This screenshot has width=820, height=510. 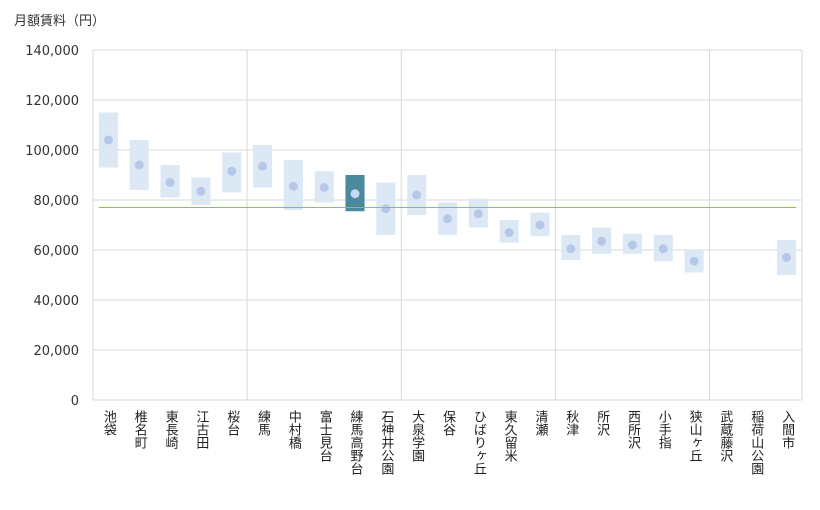 What do you see at coordinates (571, 423) in the screenshot?
I see `x-tick-label: 秋津` at bounding box center [571, 423].